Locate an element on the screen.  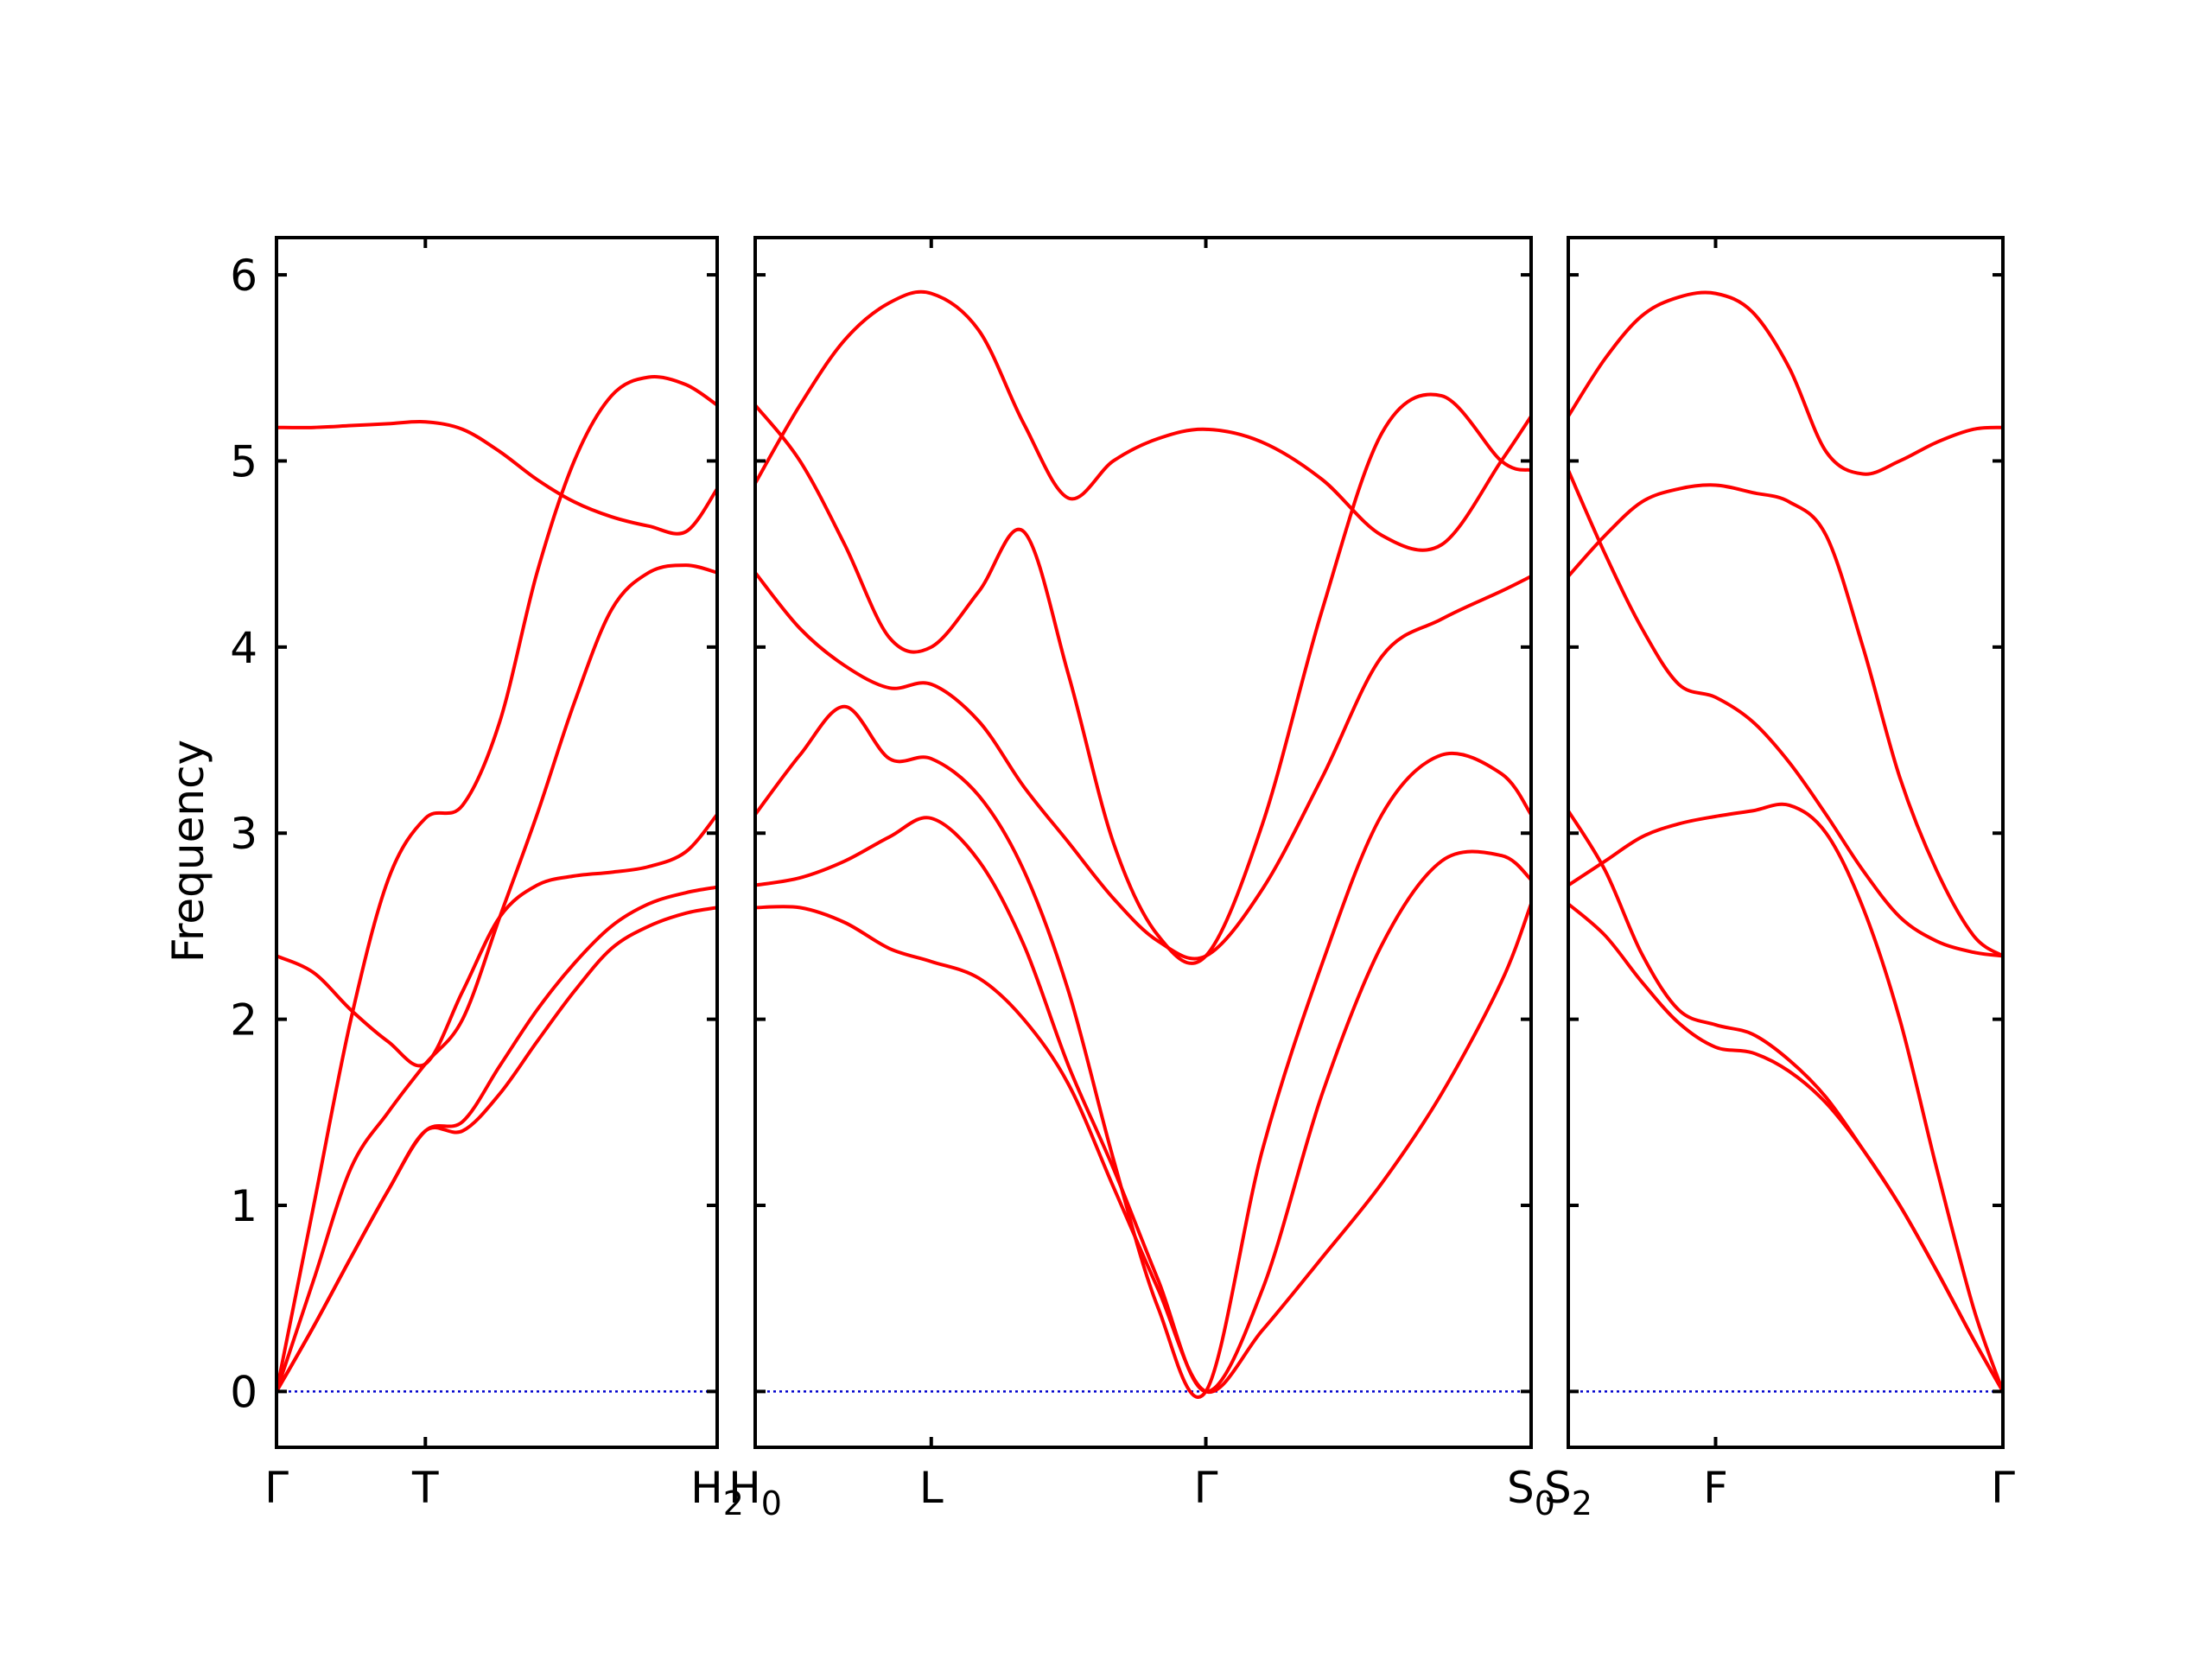
y-tick-label: 2 is located at coordinates (243, 1021).